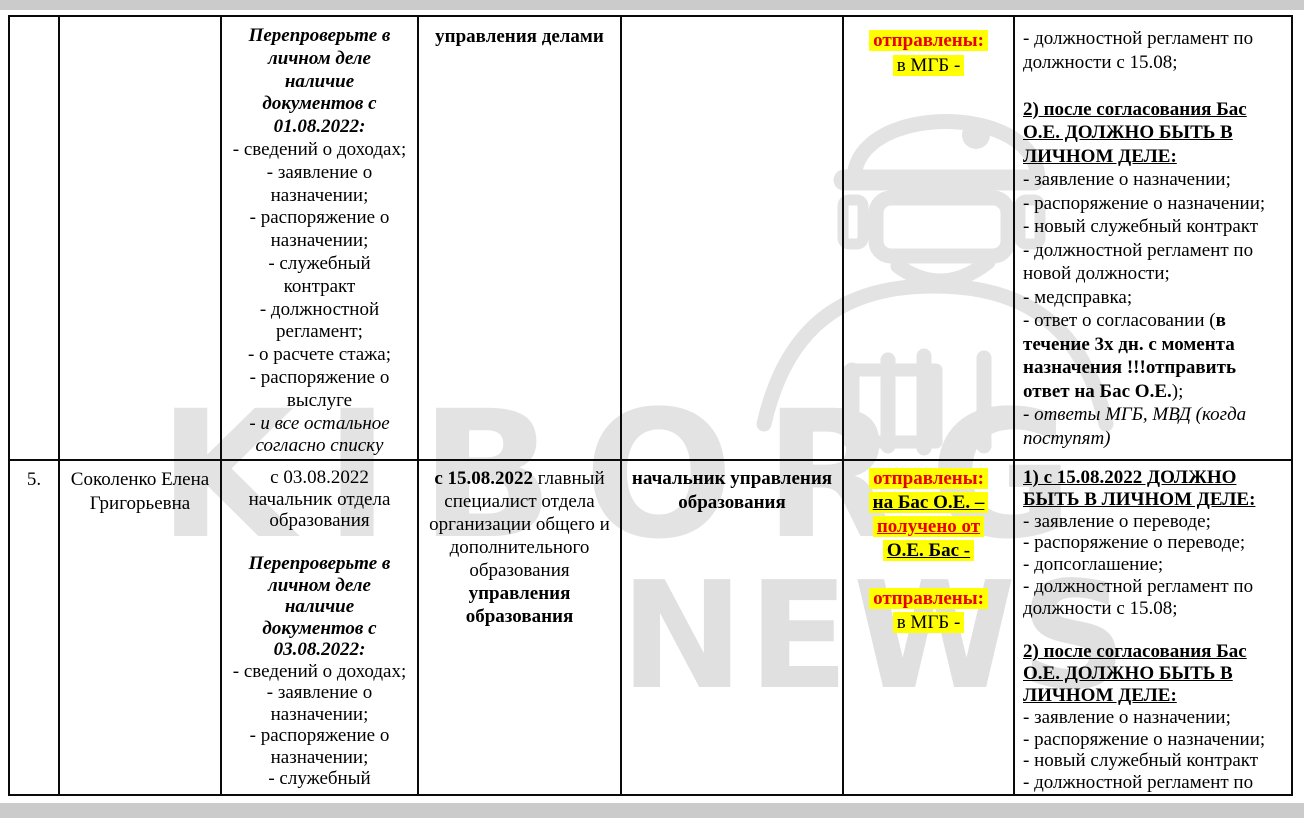 This screenshot has width=1304, height=818. Describe the element at coordinates (34, 627) in the screenshot. I see `cell-row-number: 5.` at that location.